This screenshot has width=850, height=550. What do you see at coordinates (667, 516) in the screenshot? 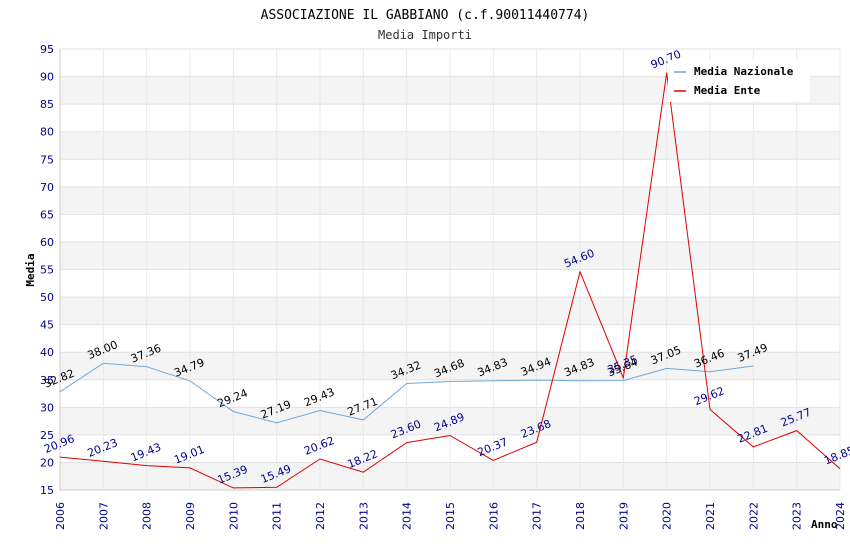
I see `x-tick-label: 2020` at bounding box center [667, 516].